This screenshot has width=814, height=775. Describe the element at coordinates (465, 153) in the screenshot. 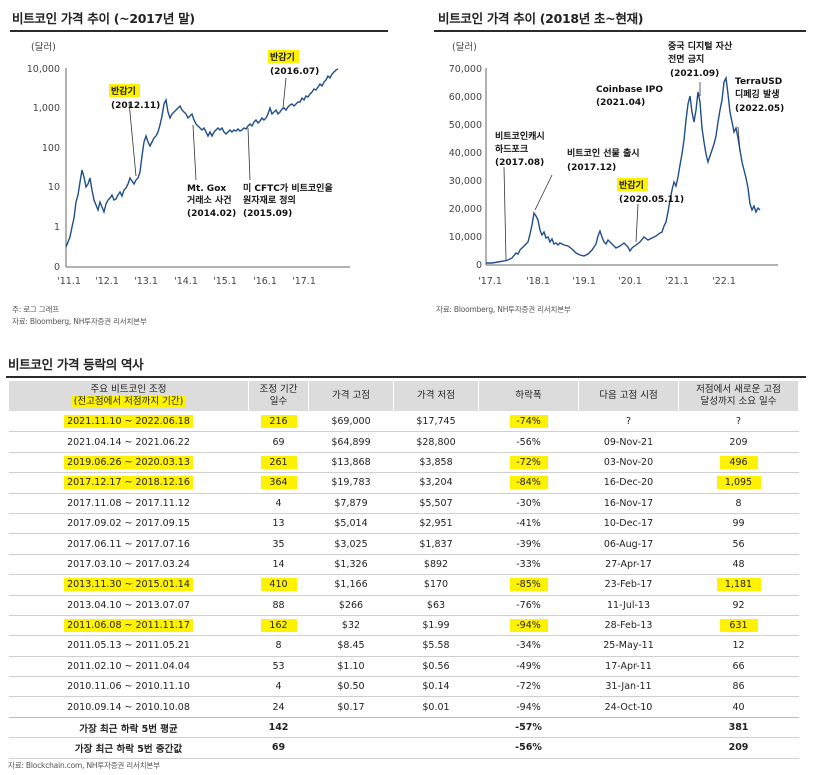

I see `right-ytick-40000: 40,000` at that location.